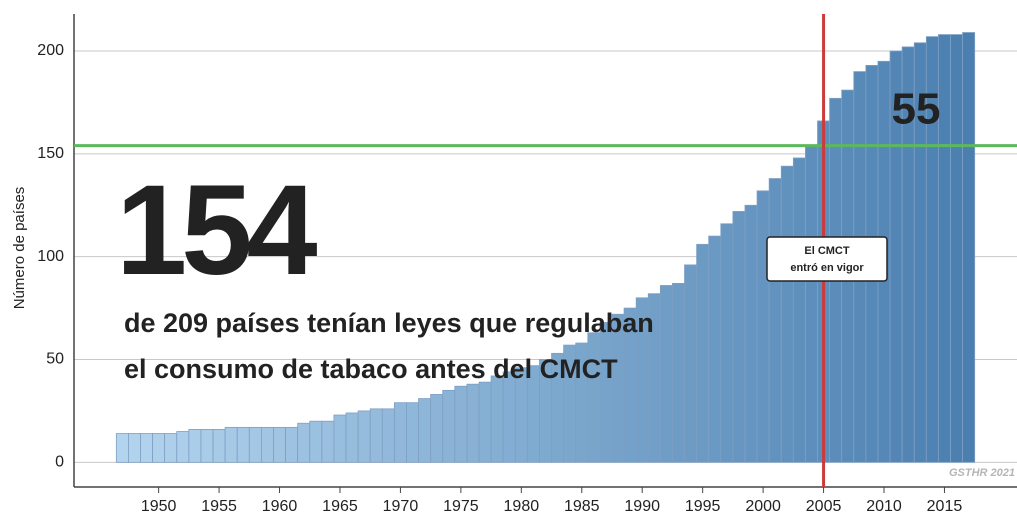  Describe the element at coordinates (824, 506) in the screenshot. I see `x-tick-label: 2005` at that location.